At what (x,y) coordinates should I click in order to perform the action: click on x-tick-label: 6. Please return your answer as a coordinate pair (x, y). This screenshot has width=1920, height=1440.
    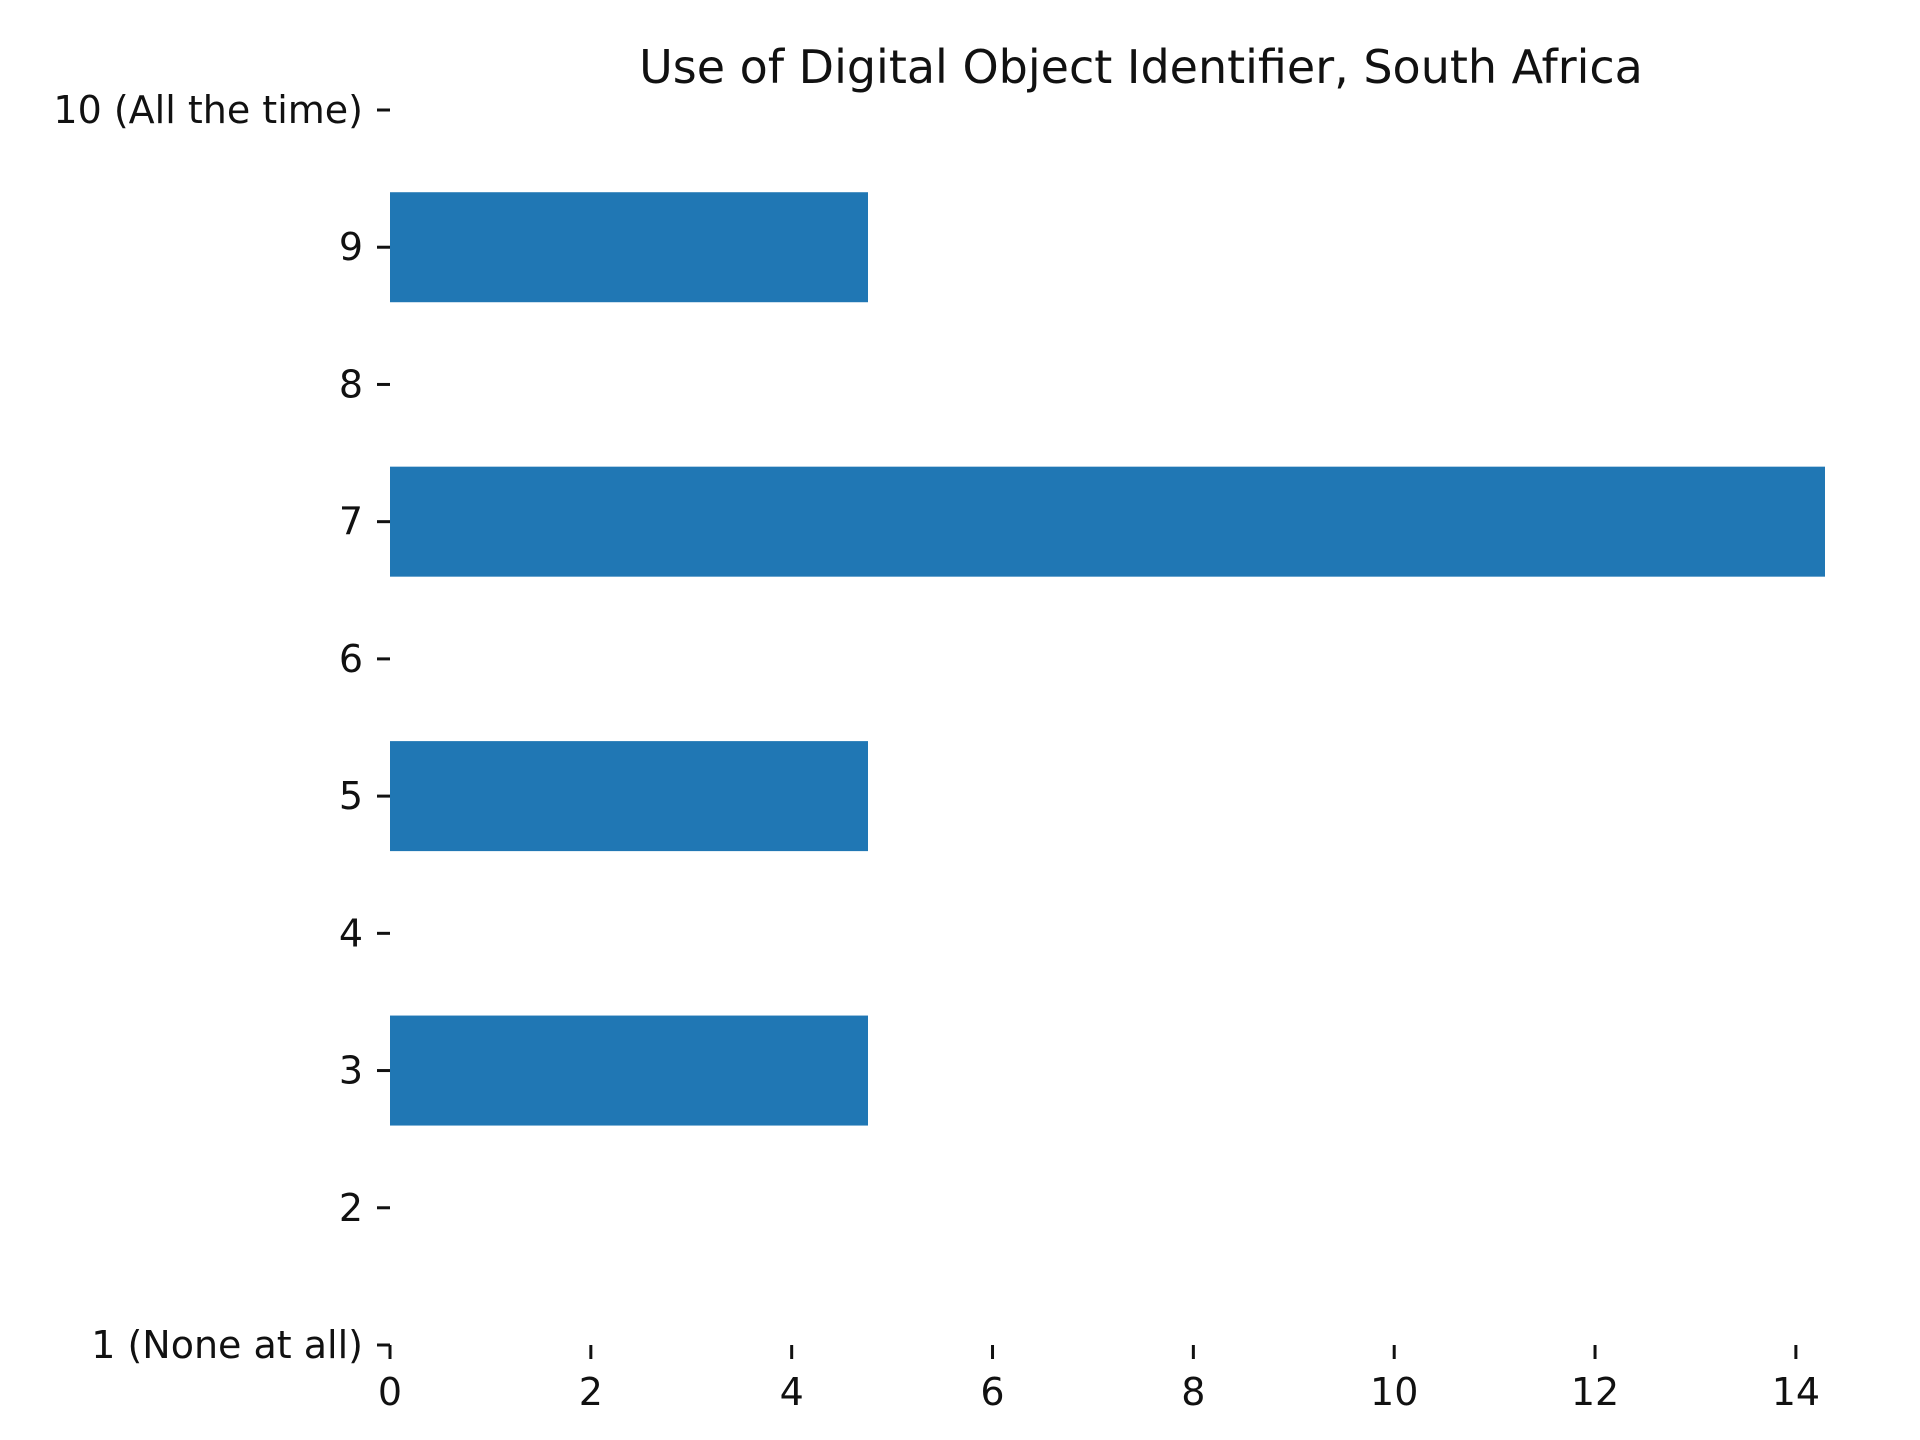
    Looking at the image, I should click on (992, 1392).